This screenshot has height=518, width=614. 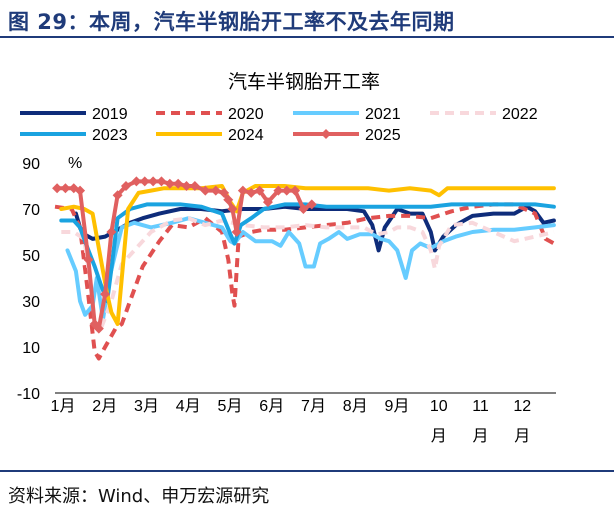 I want to click on legend-label: 2020, so click(x=246, y=114).